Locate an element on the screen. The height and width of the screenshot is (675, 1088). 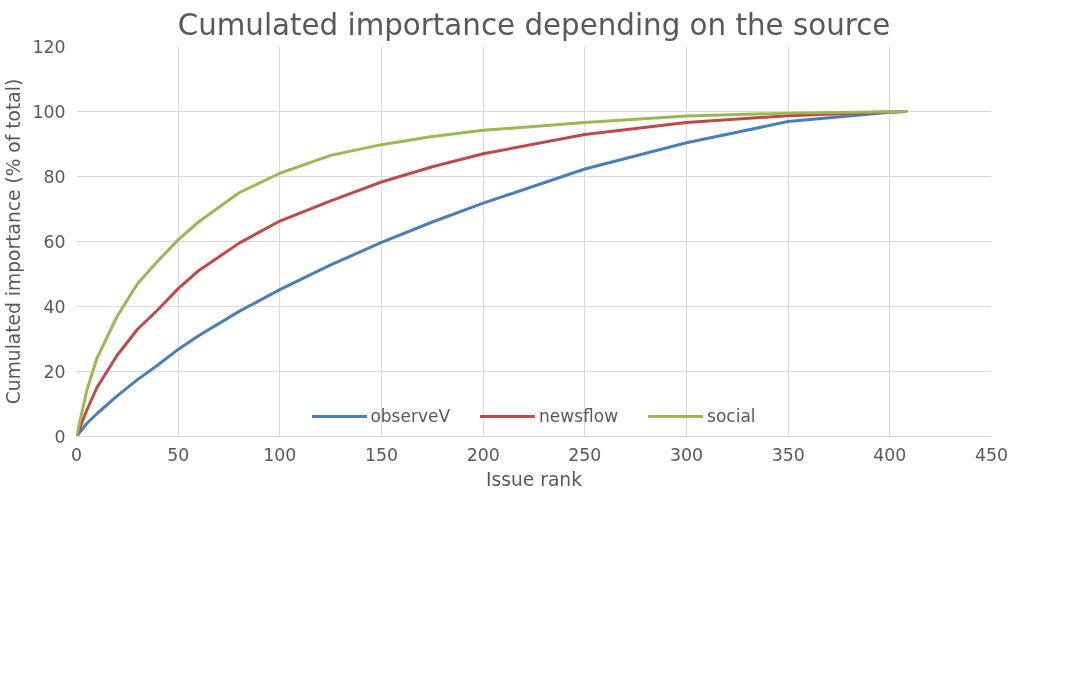
x-tick-label: 400 is located at coordinates (890, 454).